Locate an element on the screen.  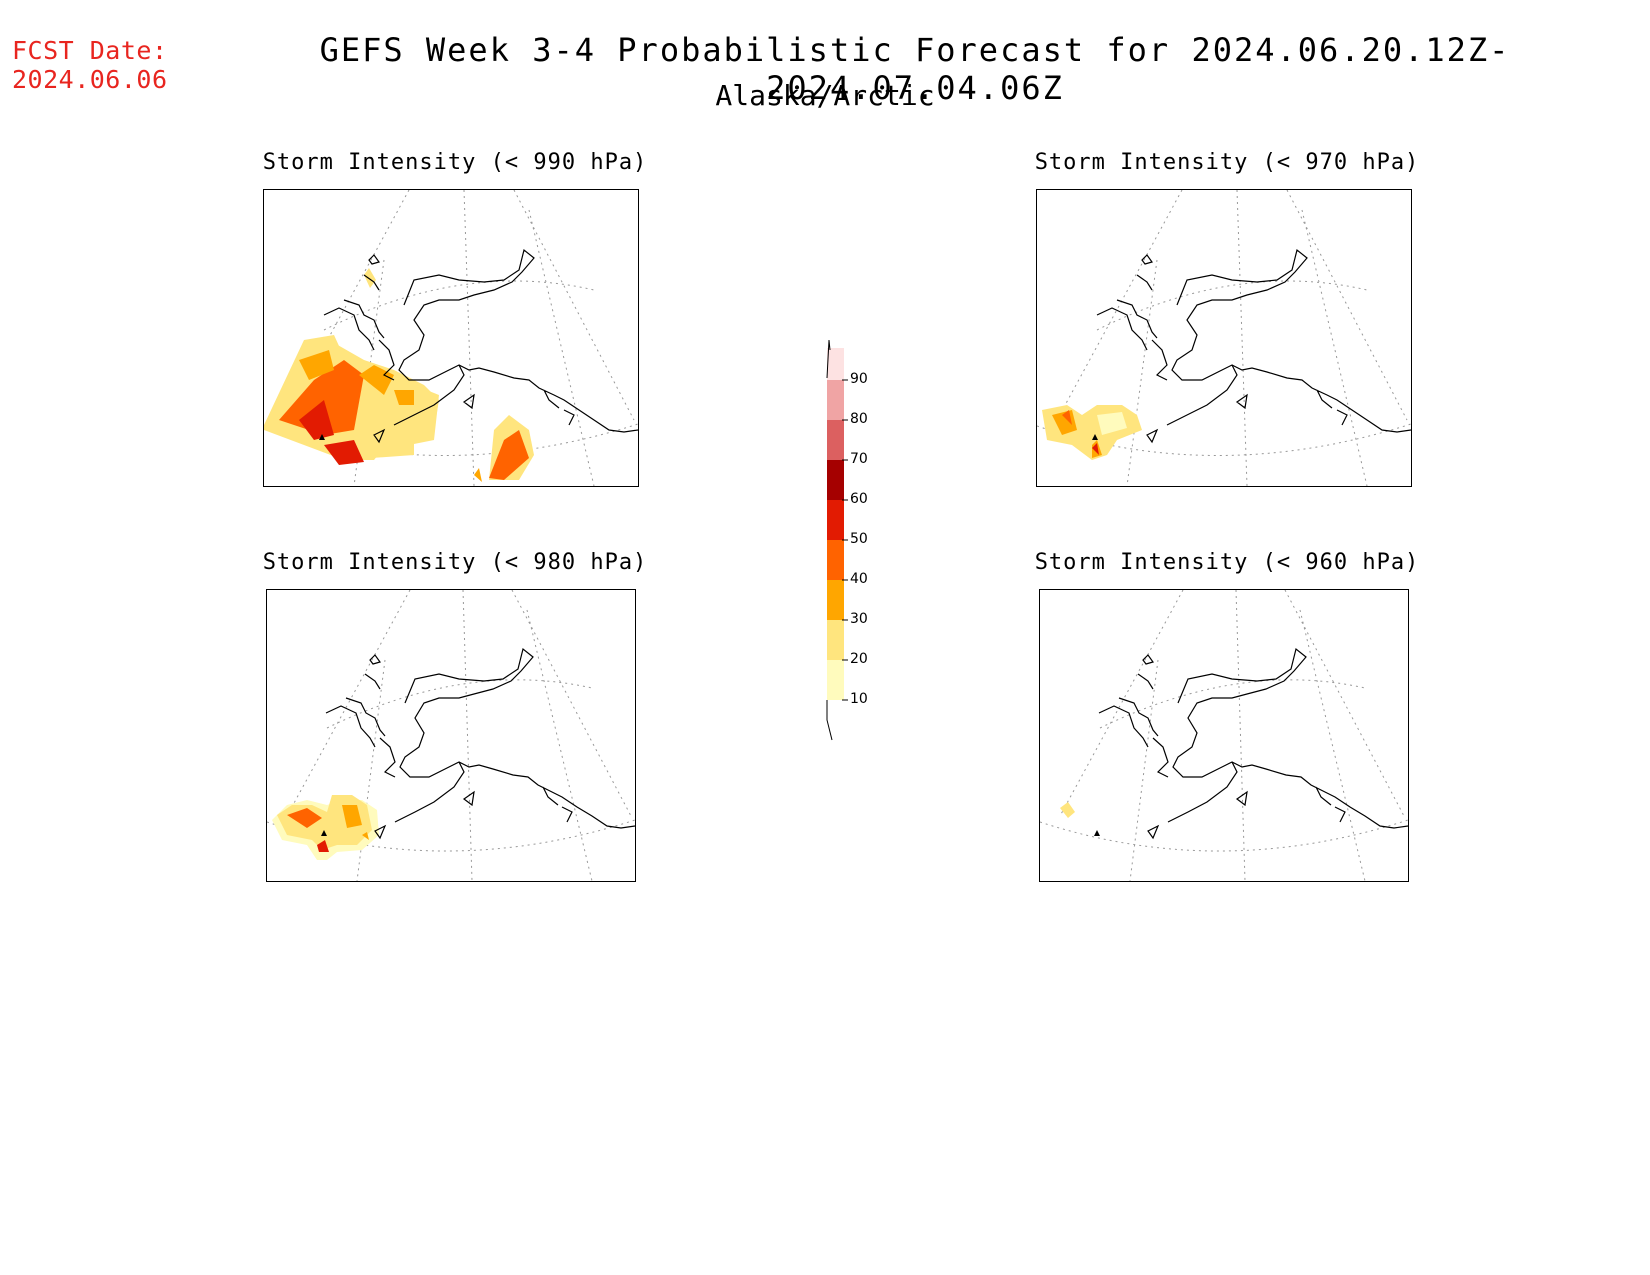
colorbar-tick-label: 40 is located at coordinates (859, 579).